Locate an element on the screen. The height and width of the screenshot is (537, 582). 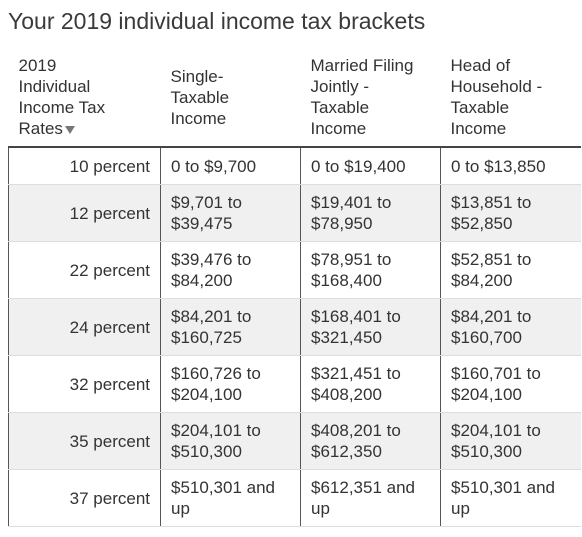
income-cell: $13,851 to $52,850 is located at coordinates (510, 213).